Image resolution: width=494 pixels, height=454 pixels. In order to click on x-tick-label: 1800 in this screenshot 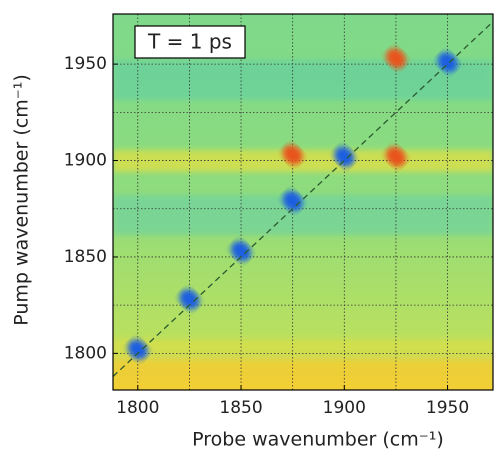, I will do `click(137, 408)`.